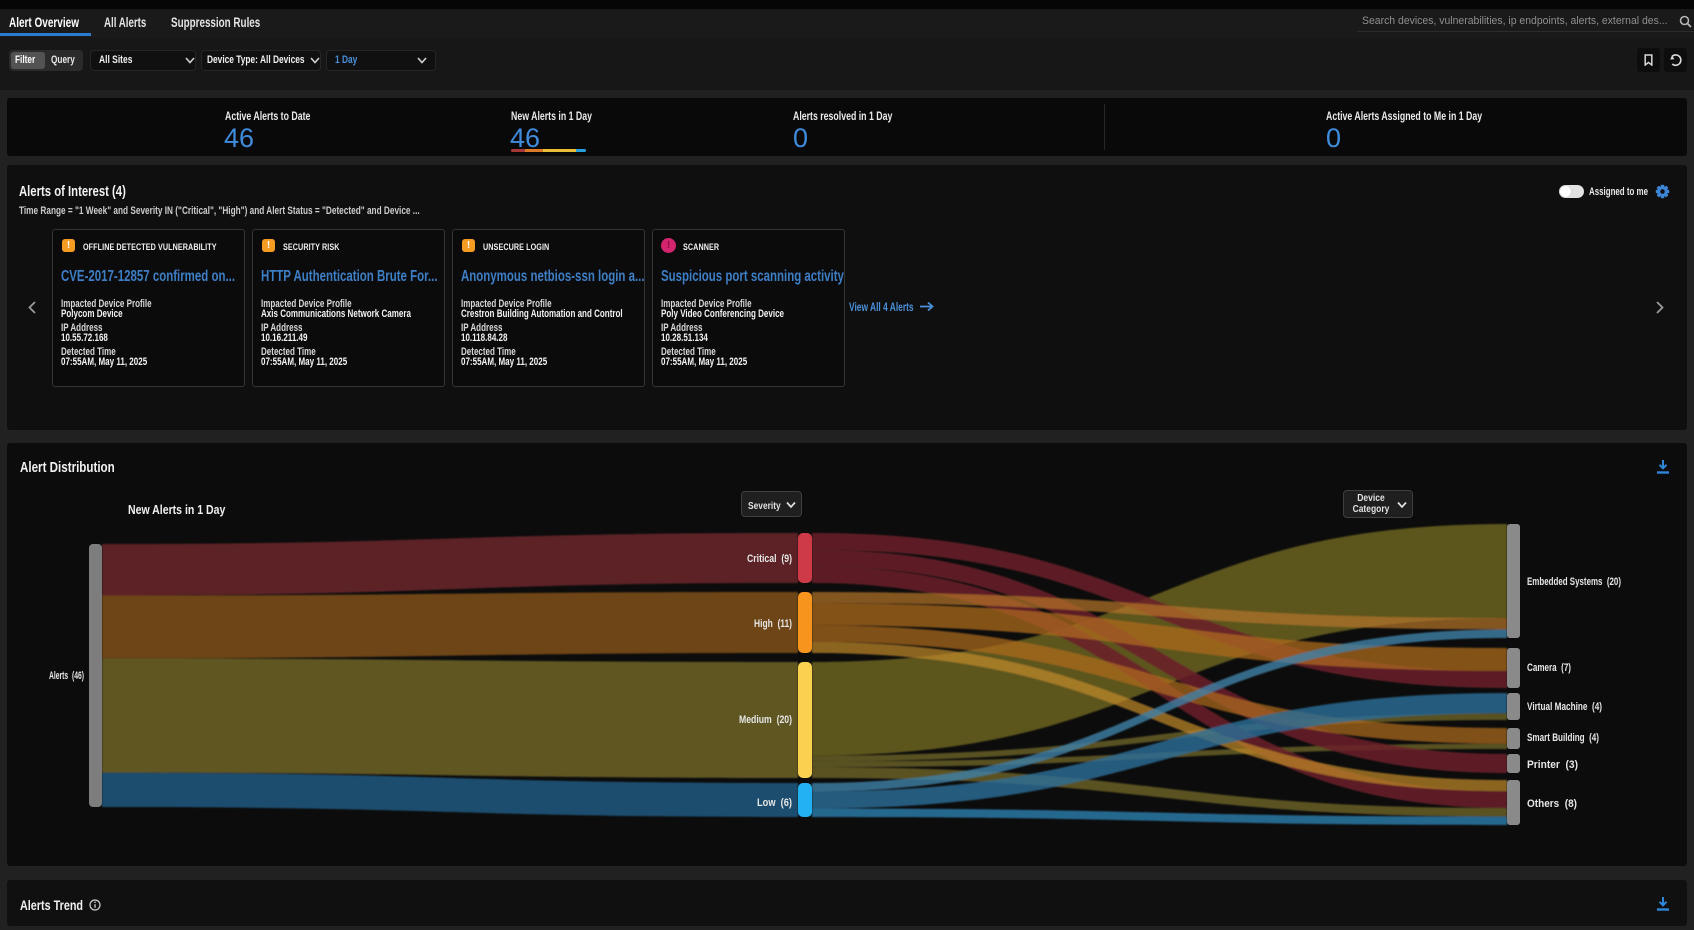 The image size is (1694, 930). I want to click on svg-text: Printer (3), so click(1552, 765).